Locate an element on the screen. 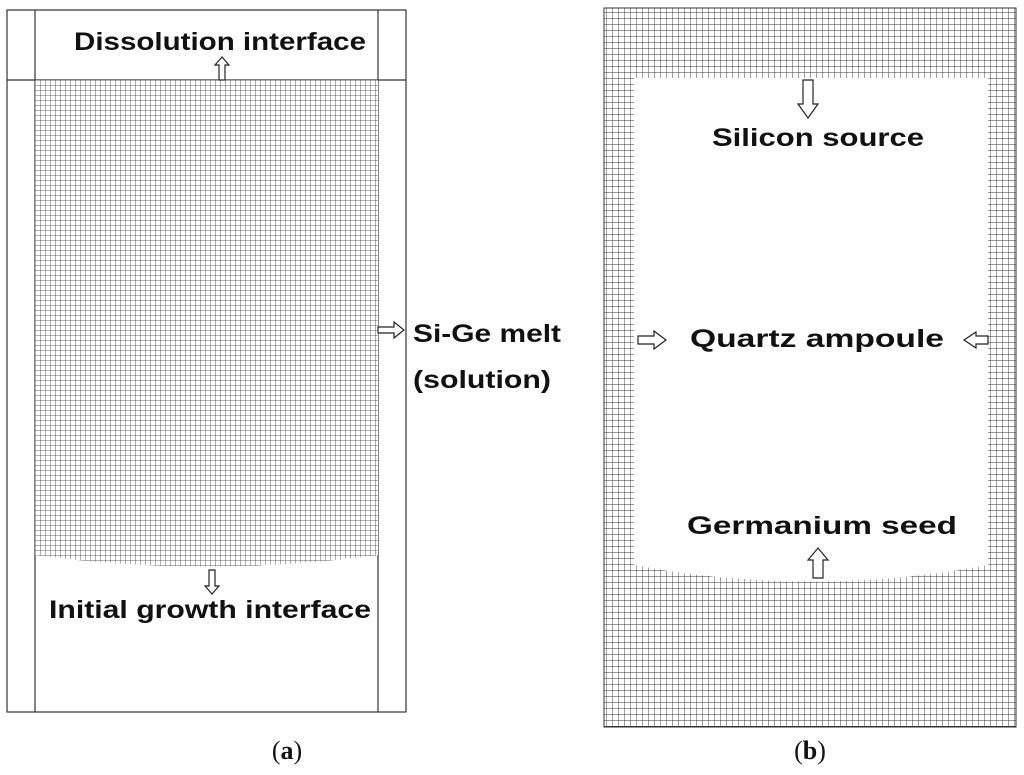 Image resolution: width=1024 pixels, height=775 pixels. caption: (a) is located at coordinates (287, 750).